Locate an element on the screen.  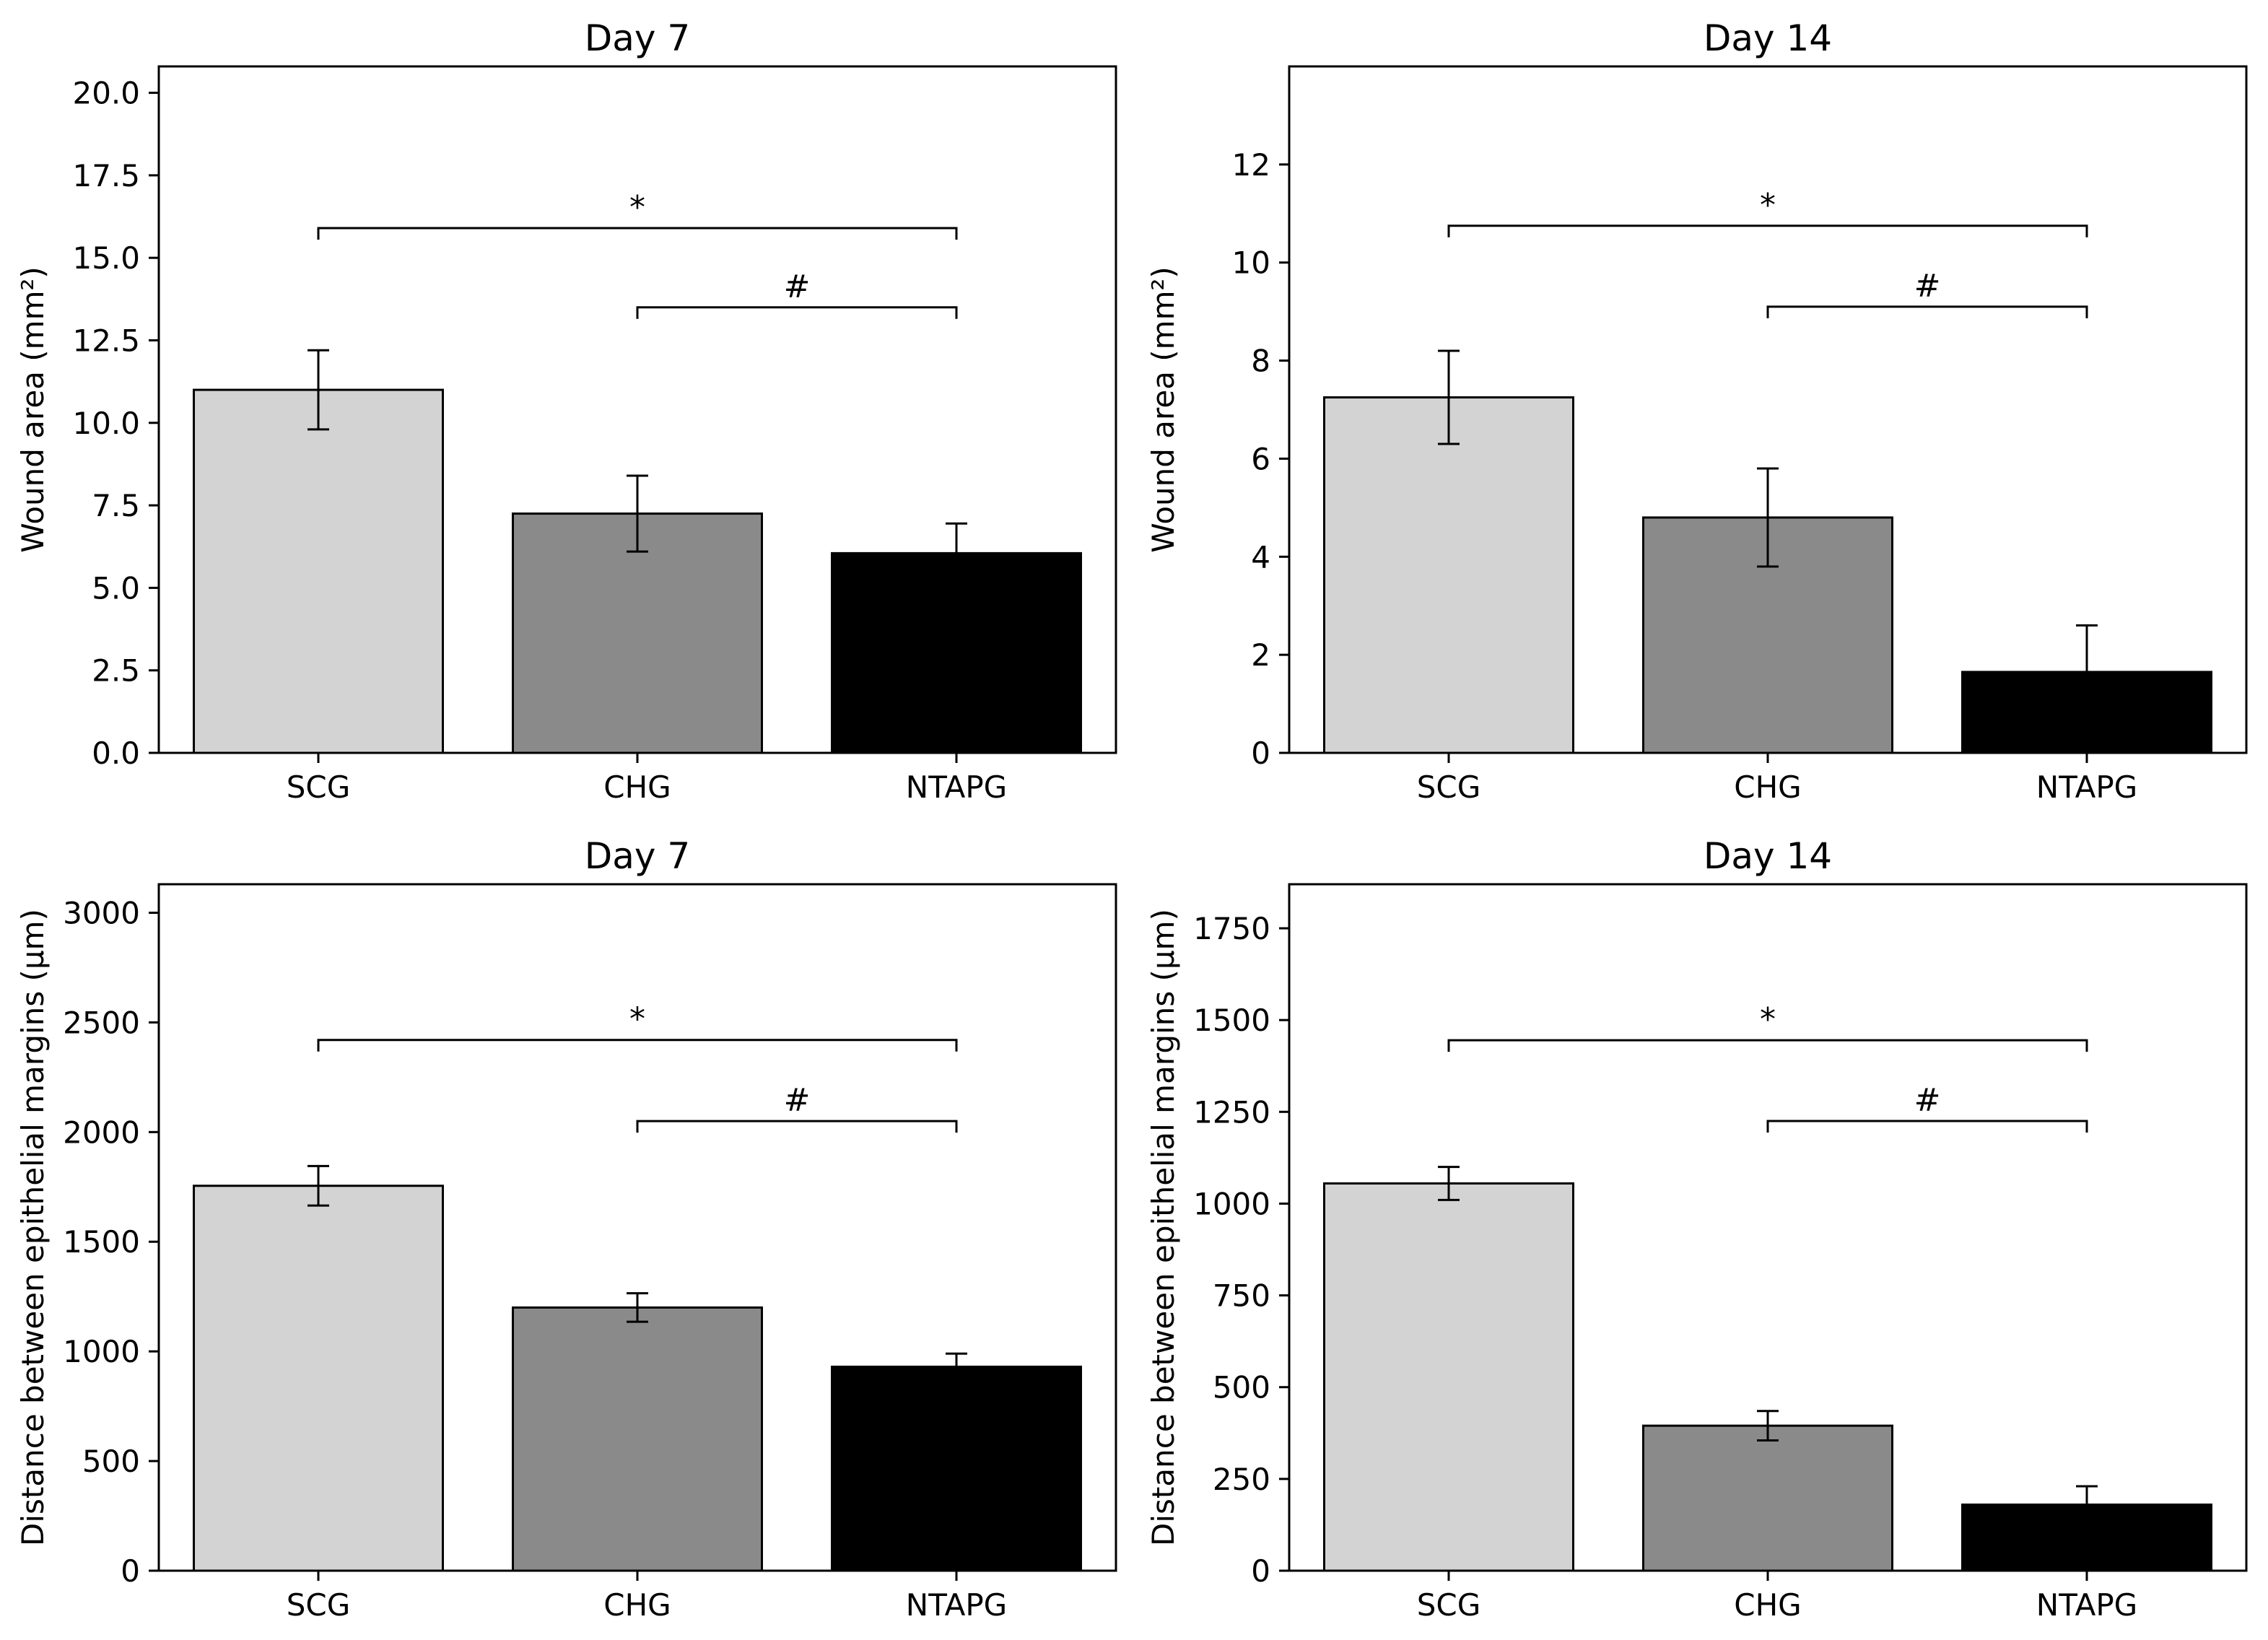
y-tick-label: 12 is located at coordinates (1251, 165).